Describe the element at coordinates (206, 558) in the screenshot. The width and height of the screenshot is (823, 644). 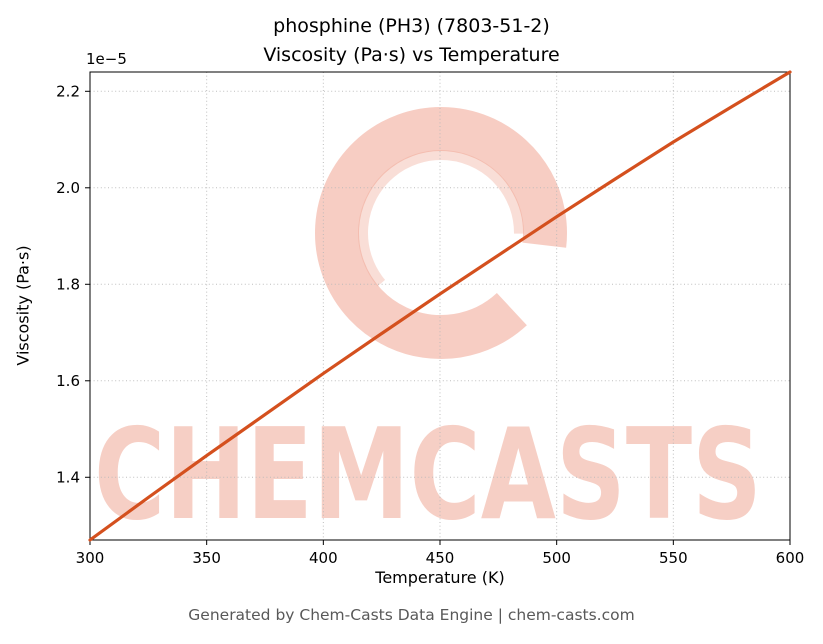
I see `x-tick-label: 350` at that location.